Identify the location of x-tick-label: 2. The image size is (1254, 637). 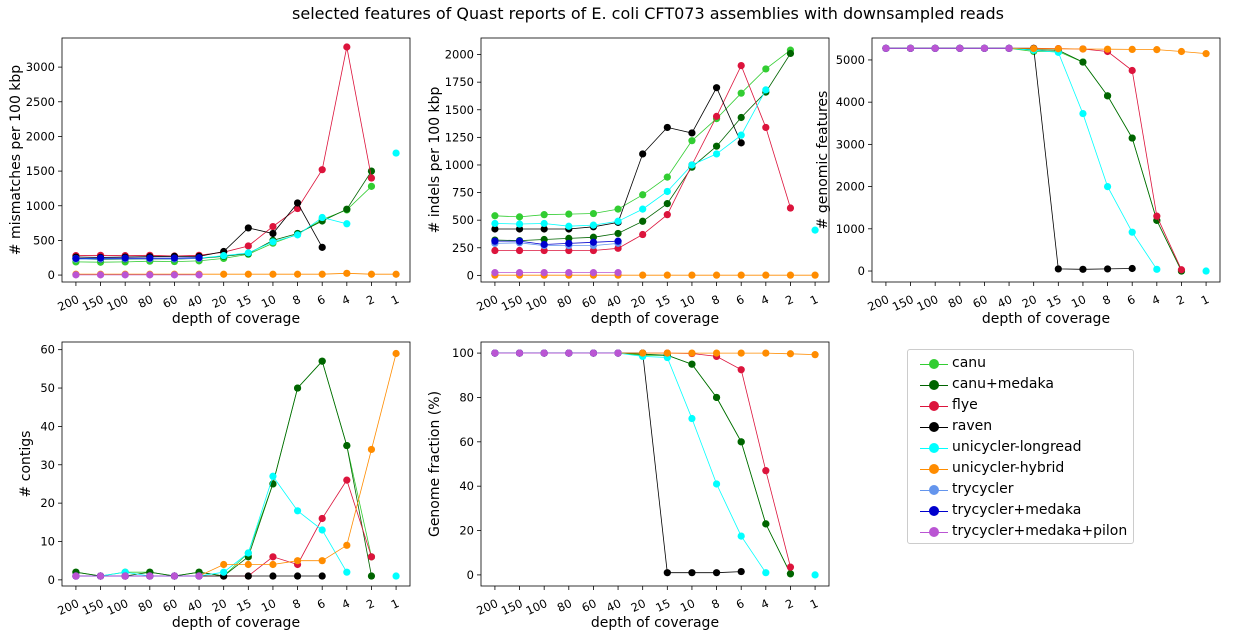
(370, 300).